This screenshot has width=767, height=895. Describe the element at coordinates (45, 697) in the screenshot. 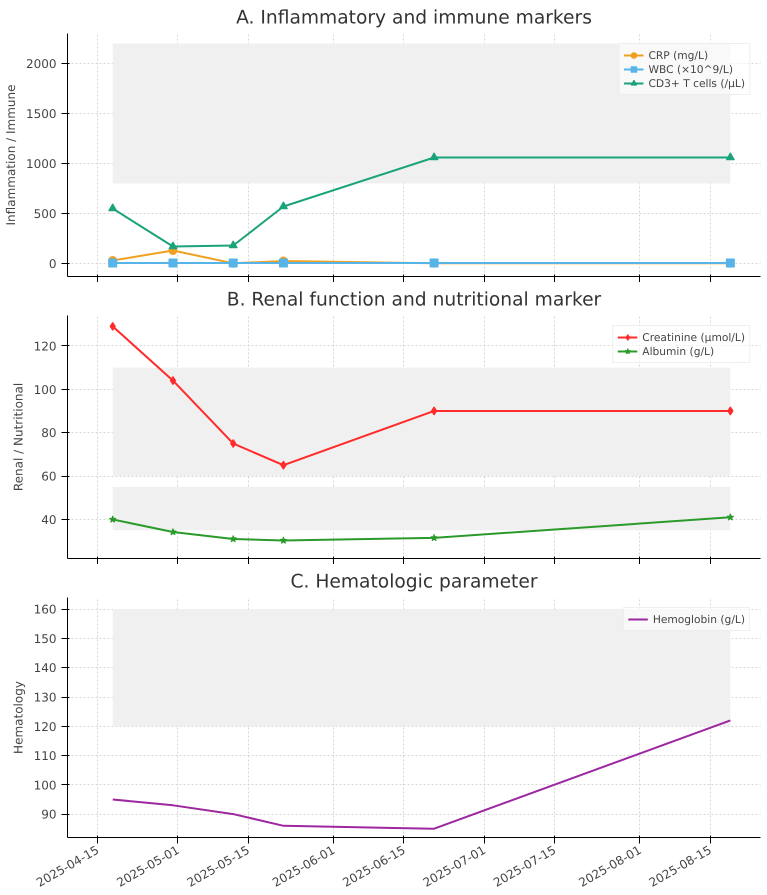

I see `y-tick-label: 130` at that location.